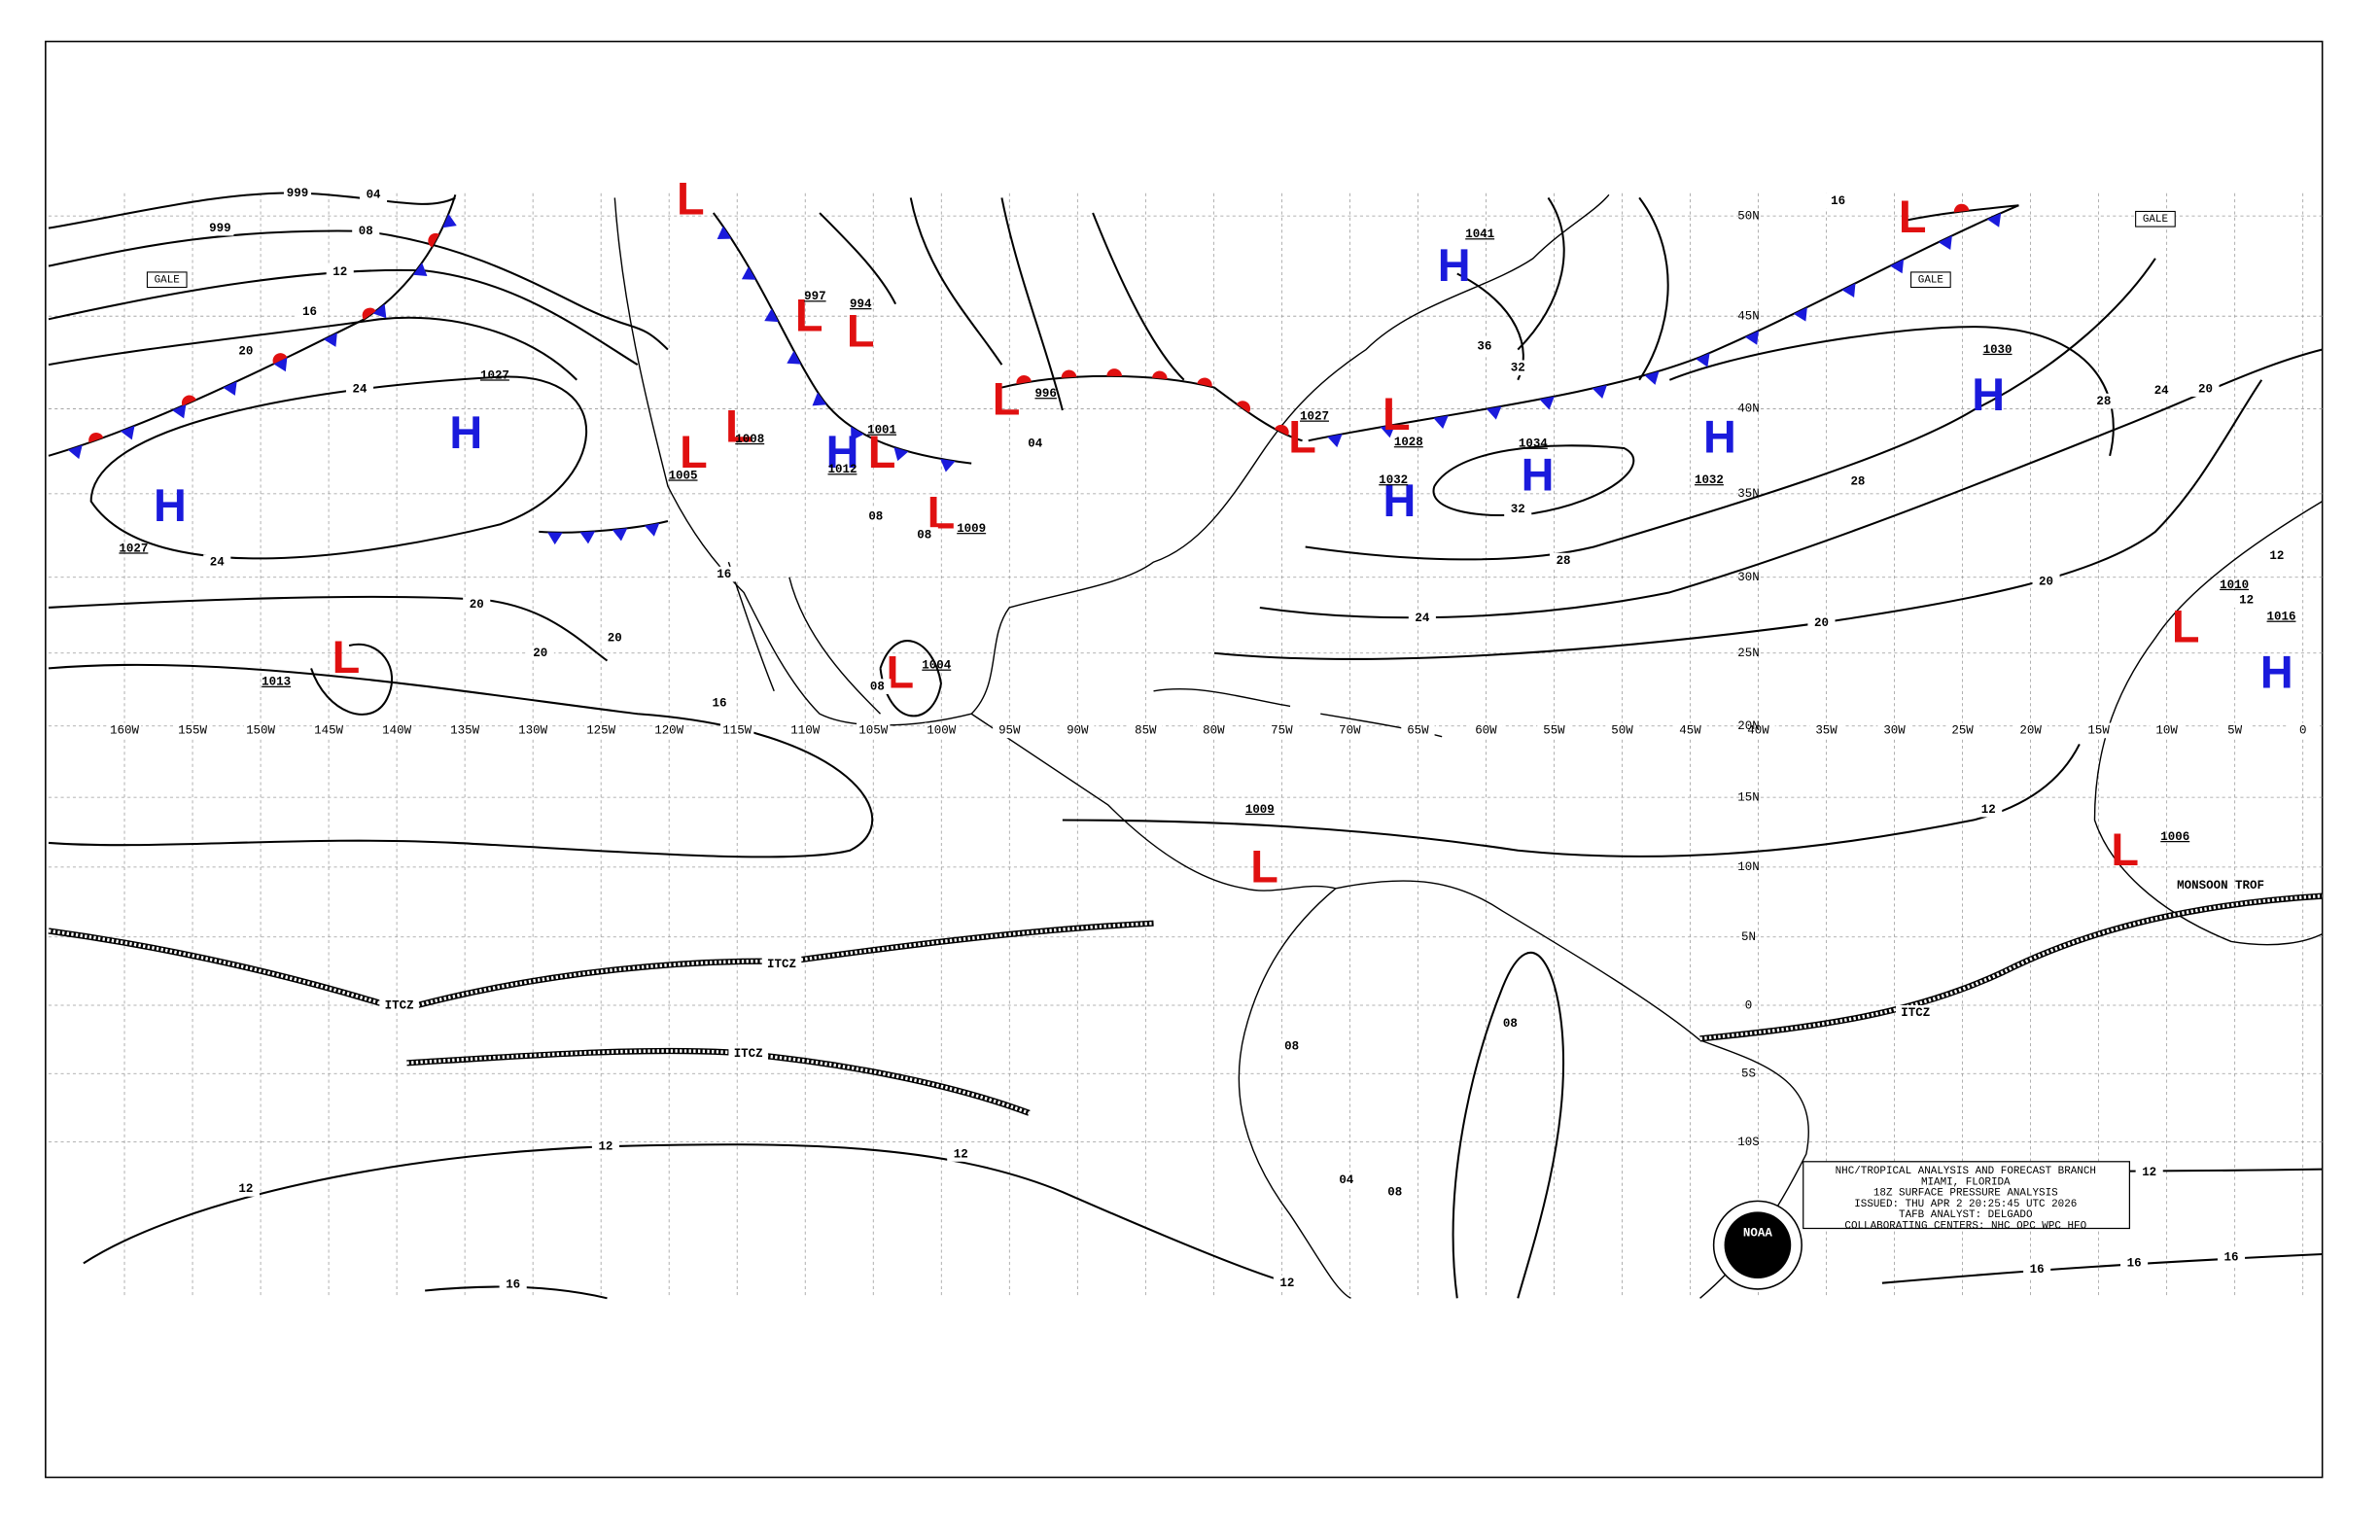  What do you see at coordinates (1518, 368) in the screenshot?
I see `isobar-label: 32` at bounding box center [1518, 368].